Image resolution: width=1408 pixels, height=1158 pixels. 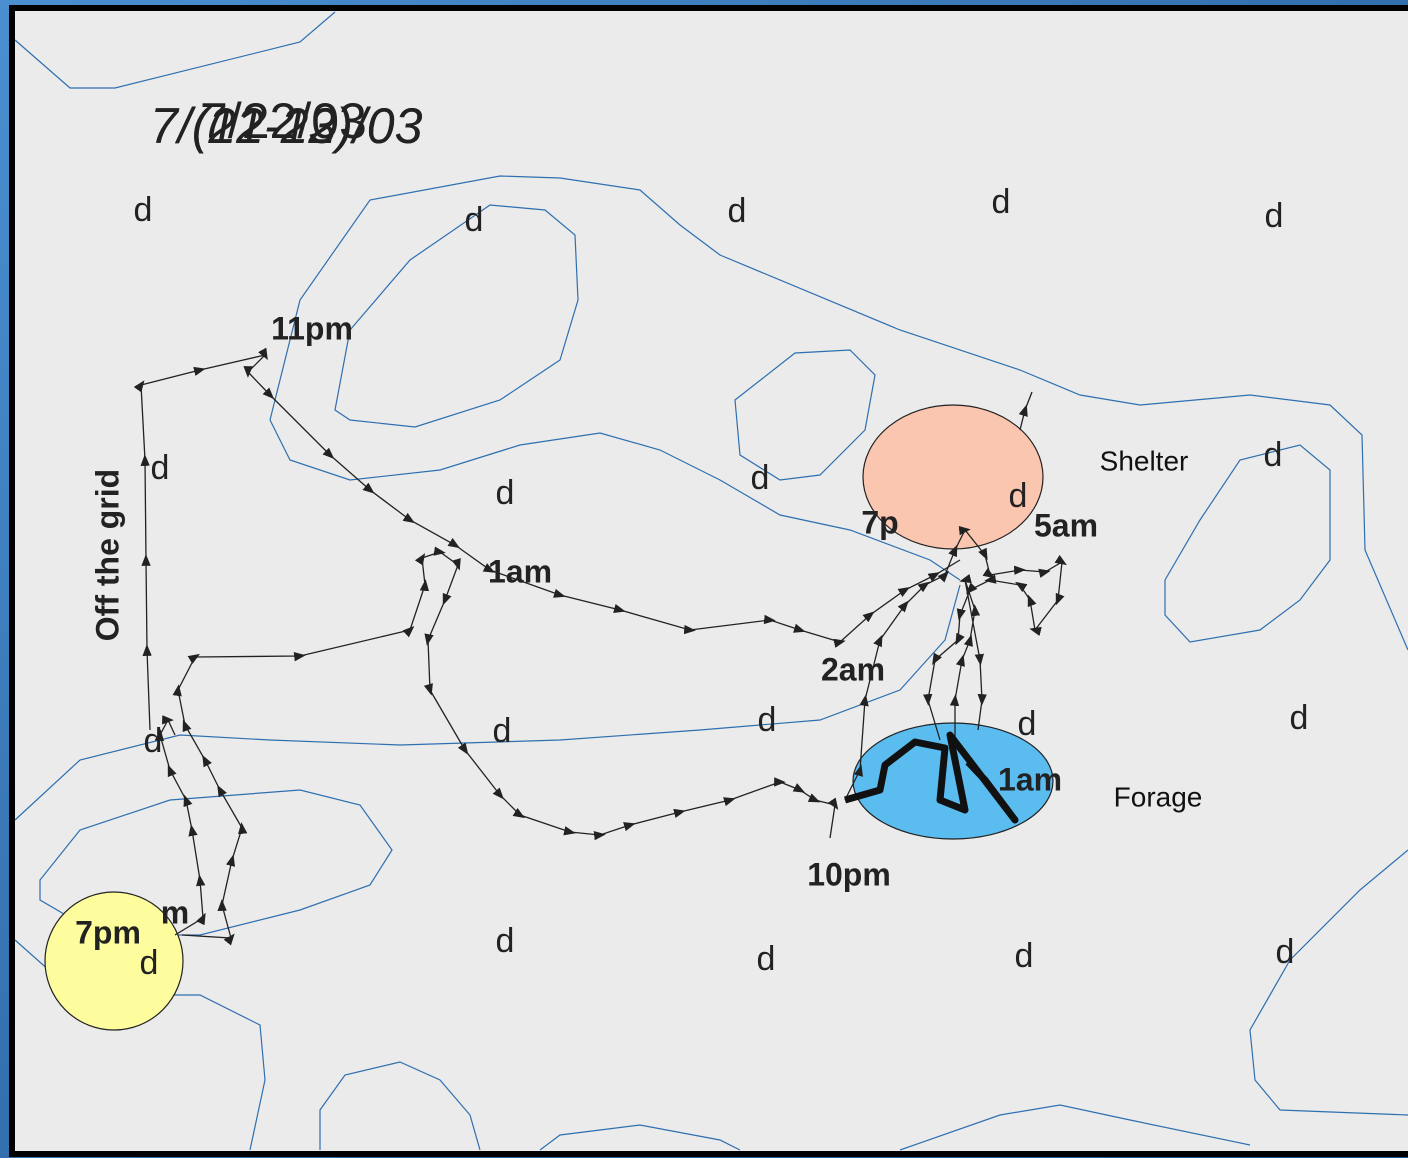 What do you see at coordinates (1066, 525) in the screenshot?
I see `time-label: 5am` at bounding box center [1066, 525].